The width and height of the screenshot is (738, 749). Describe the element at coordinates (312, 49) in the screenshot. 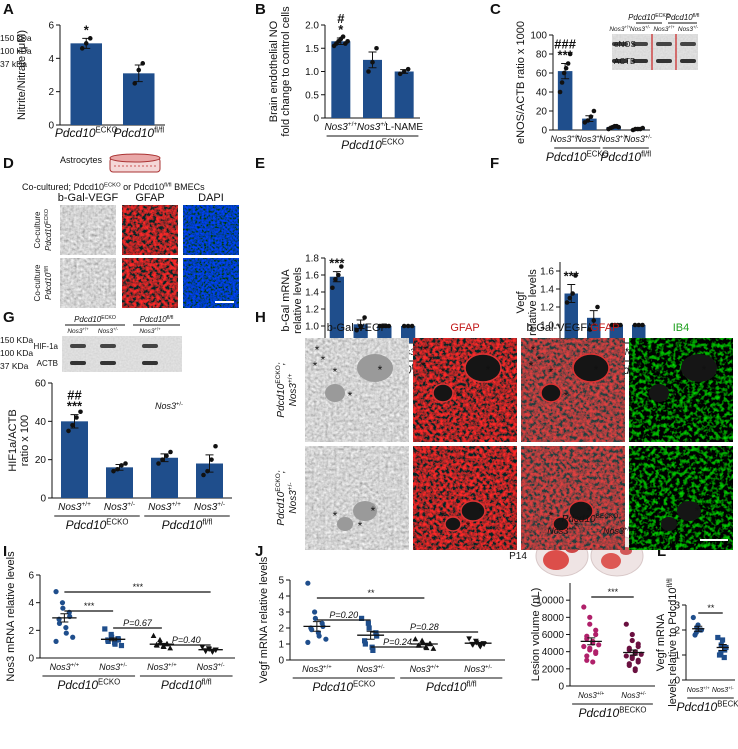

I see `y-tick-label: 1.5` at that location.